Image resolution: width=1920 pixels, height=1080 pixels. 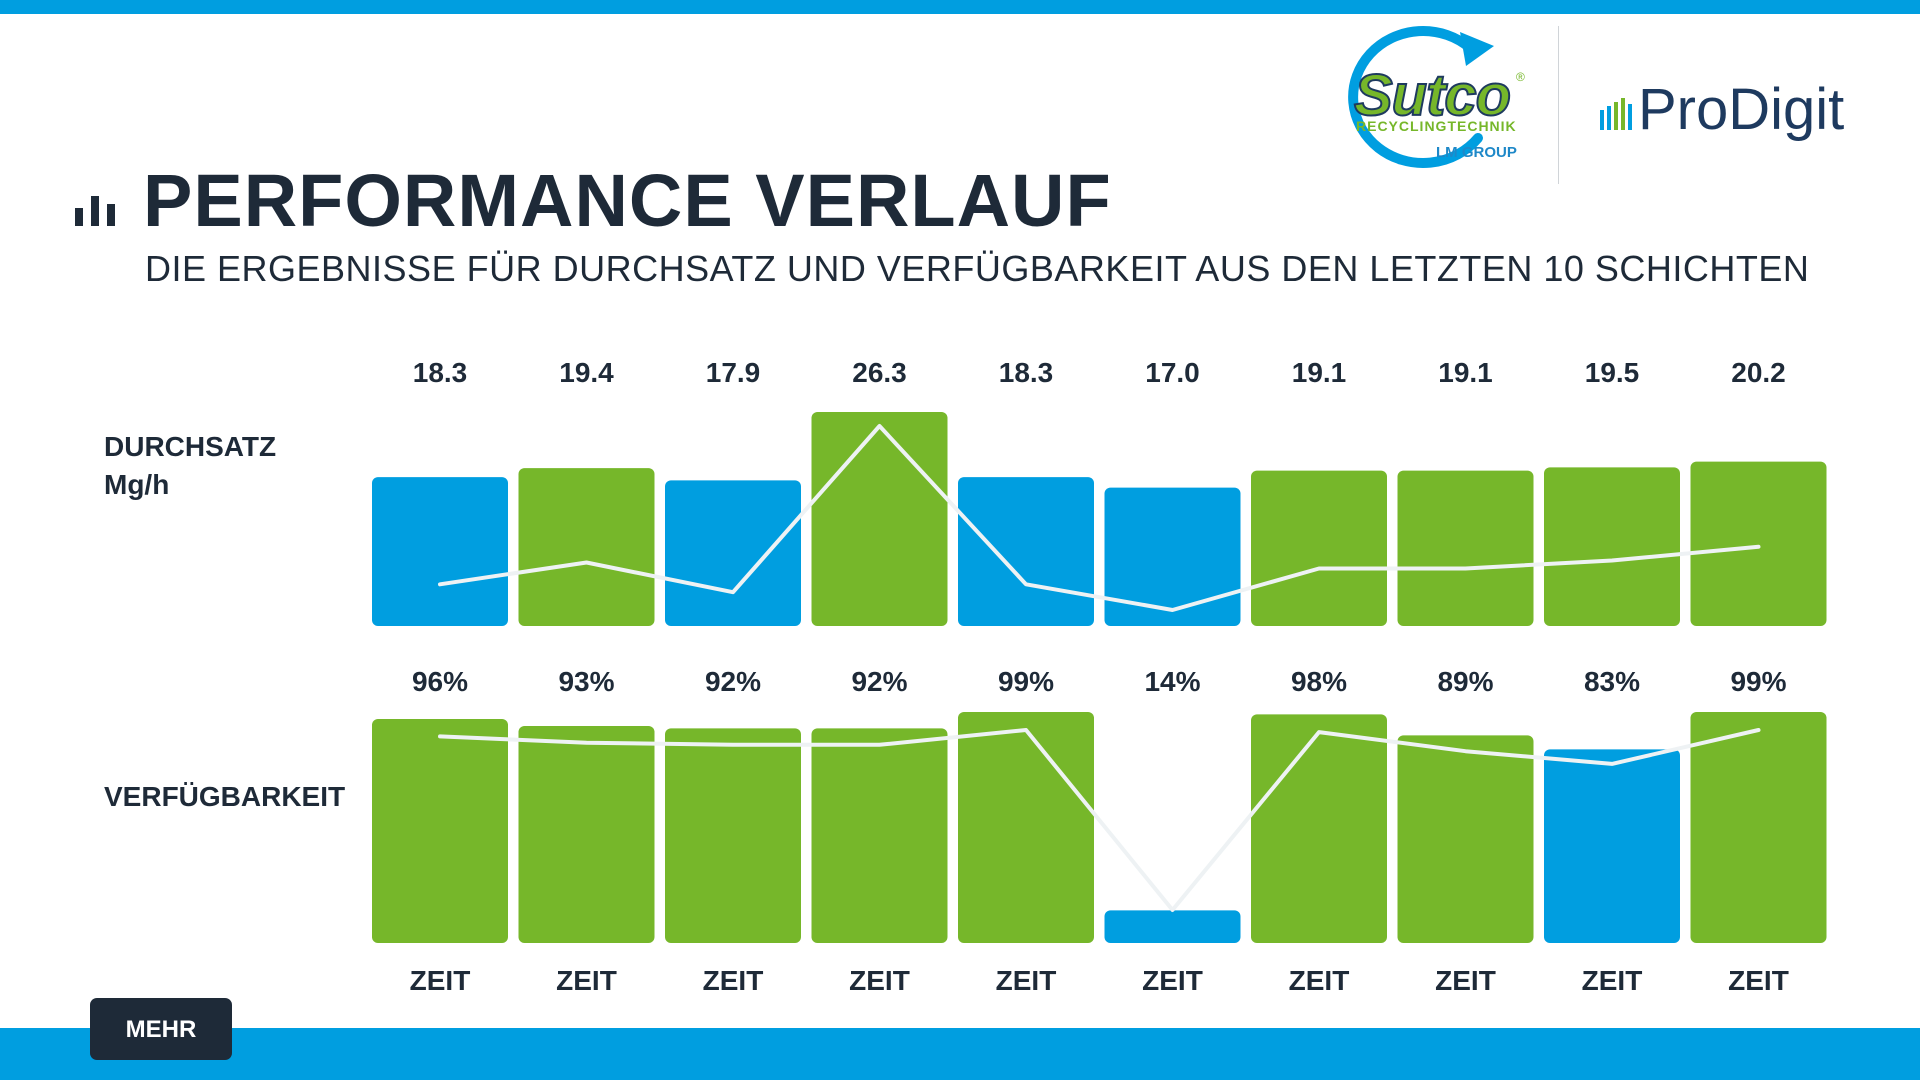 What do you see at coordinates (1612, 372) in the screenshot?
I see `durchsatz-value-label: 19.5` at bounding box center [1612, 372].